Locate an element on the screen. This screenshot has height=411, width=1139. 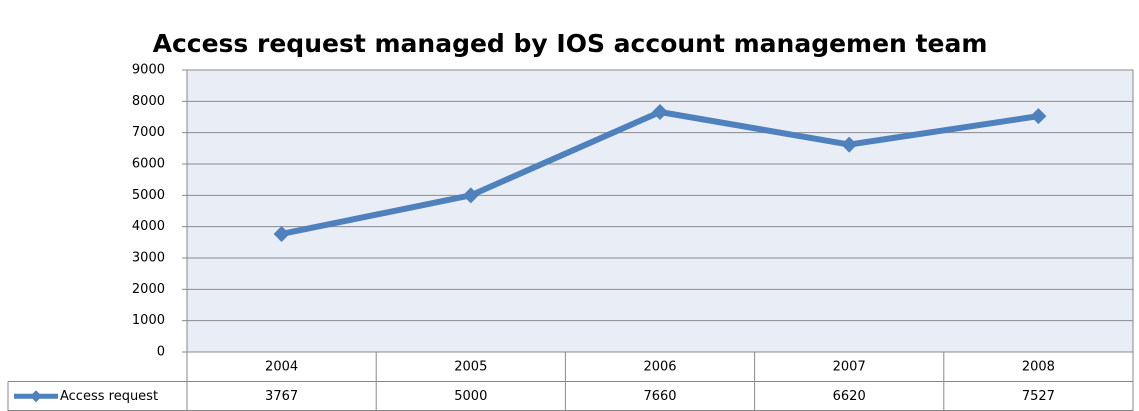
legend-marker is located at coordinates (36, 396).